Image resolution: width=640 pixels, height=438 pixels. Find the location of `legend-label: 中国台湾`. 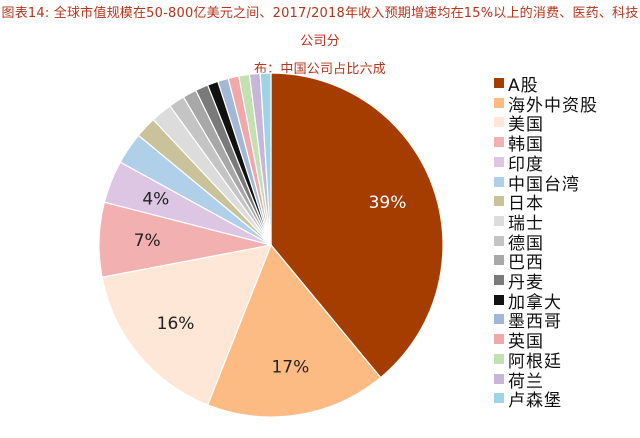

legend-label: 中国台湾 is located at coordinates (544, 184).